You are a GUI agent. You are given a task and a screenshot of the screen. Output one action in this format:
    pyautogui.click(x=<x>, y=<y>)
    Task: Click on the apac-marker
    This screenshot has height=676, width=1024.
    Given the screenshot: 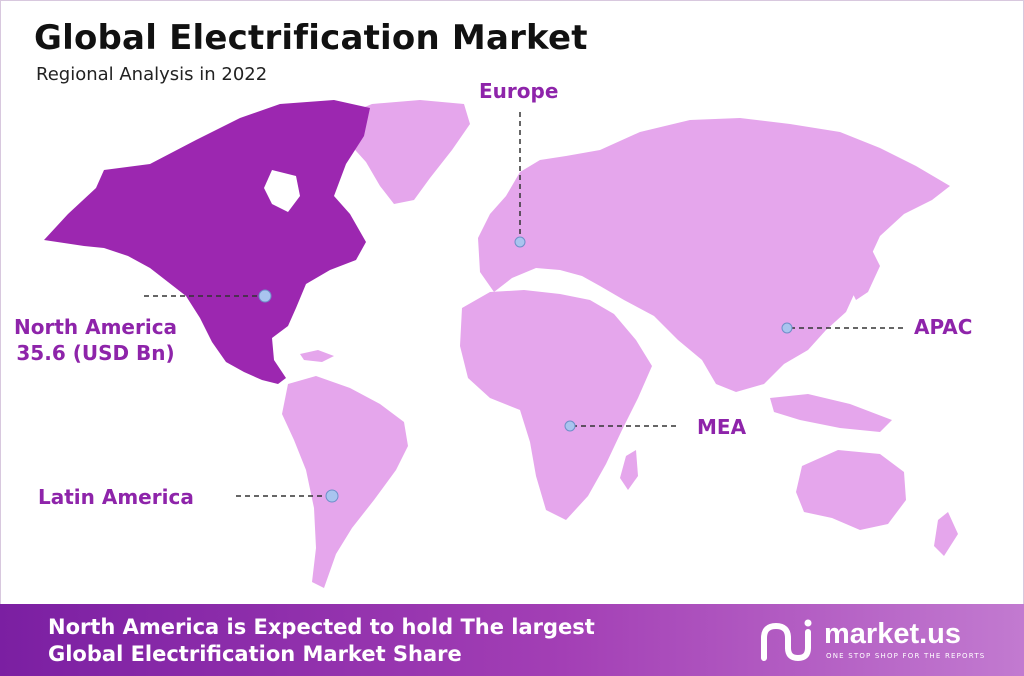 What is the action you would take?
    pyautogui.click(x=787, y=328)
    